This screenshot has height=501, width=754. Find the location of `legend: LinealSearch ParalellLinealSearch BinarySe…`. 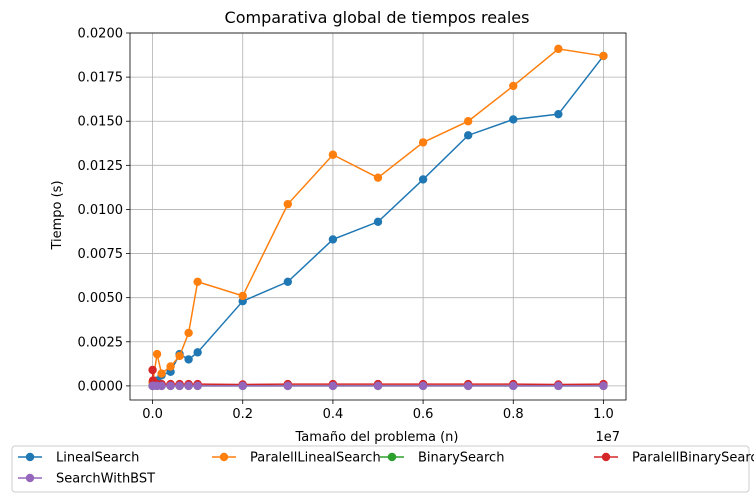

legend: LinealSearch ParalellLinealSearch BinarySe… is located at coordinates (382, 469).